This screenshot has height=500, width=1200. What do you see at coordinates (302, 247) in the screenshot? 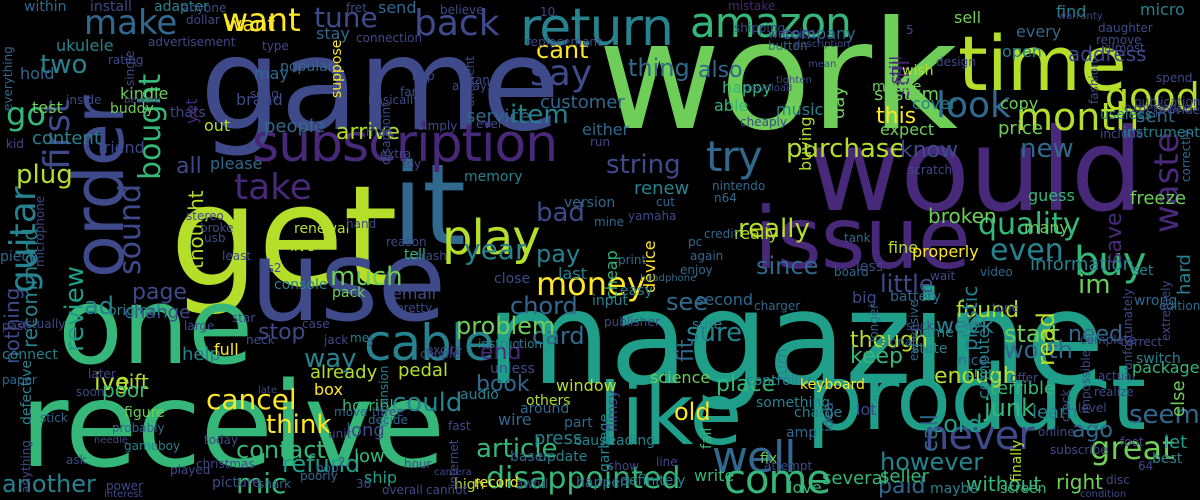
I see `word-live: live` at bounding box center [302, 247].